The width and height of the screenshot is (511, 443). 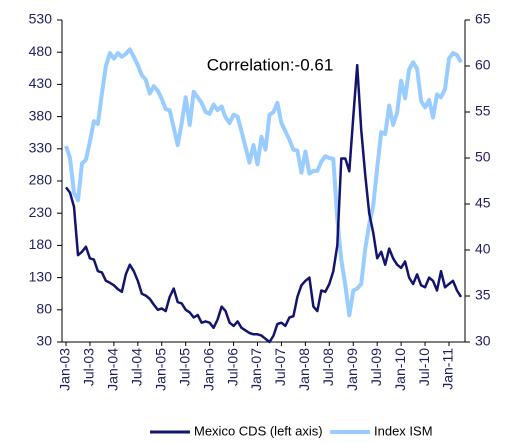 What do you see at coordinates (403, 430) in the screenshot?
I see `legend-label: Index ISM` at bounding box center [403, 430].